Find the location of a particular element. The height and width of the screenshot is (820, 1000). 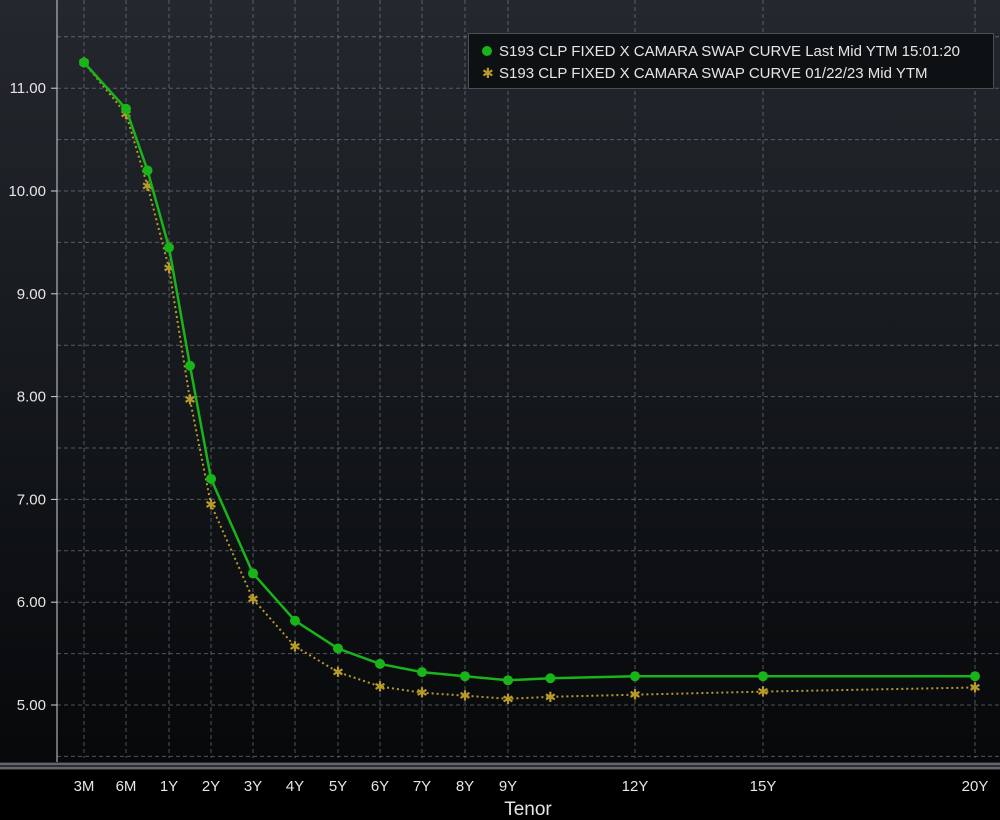

y-tick-label: 9.00 is located at coordinates (31, 294).